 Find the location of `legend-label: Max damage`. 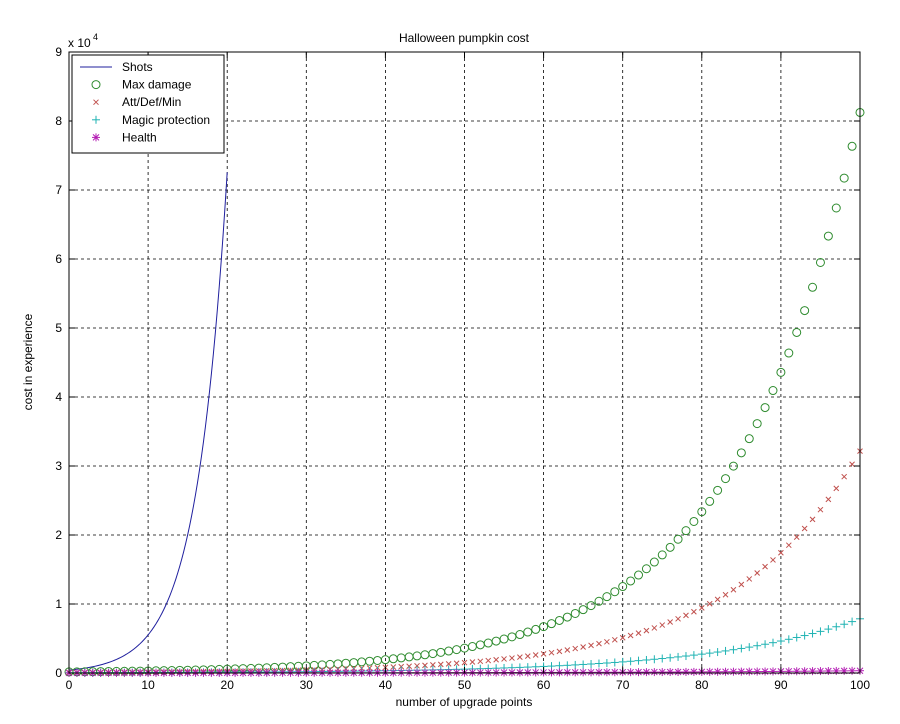

legend-label: Max damage is located at coordinates (157, 85).